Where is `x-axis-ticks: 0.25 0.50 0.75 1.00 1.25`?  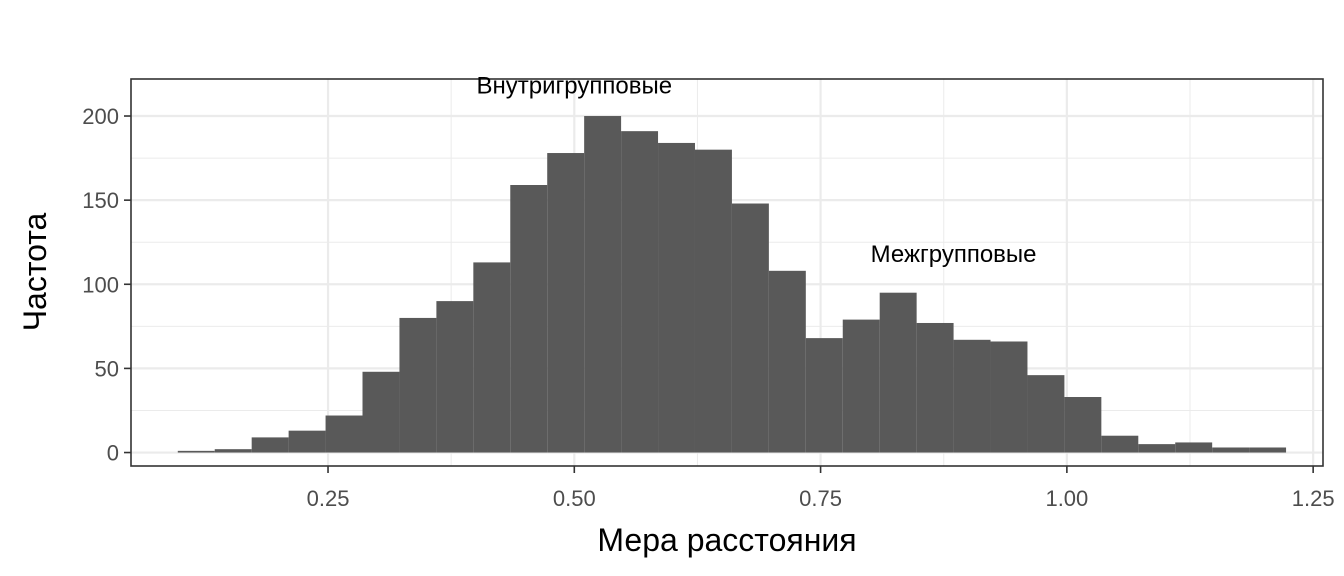 x-axis-ticks: 0.25 0.50 0.75 1.00 1.25 is located at coordinates (821, 488).